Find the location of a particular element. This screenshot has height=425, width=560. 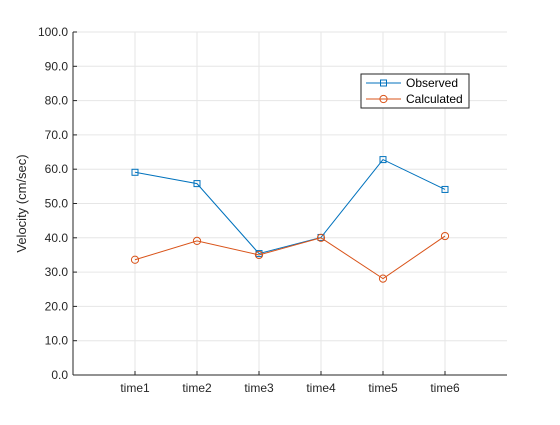

y-tick-label: 10.0 is located at coordinates (57, 341).